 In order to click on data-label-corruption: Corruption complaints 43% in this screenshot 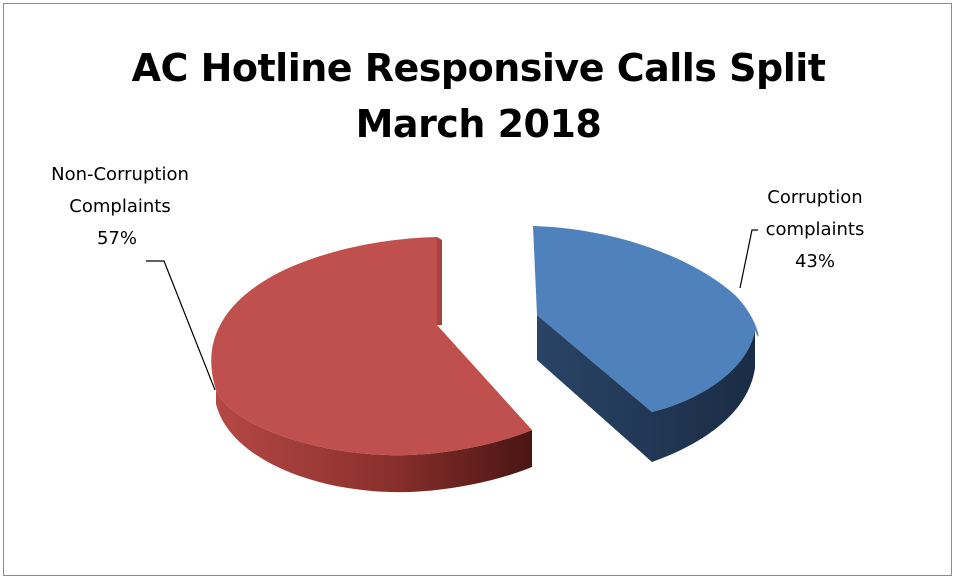, I will do `click(815, 229)`.